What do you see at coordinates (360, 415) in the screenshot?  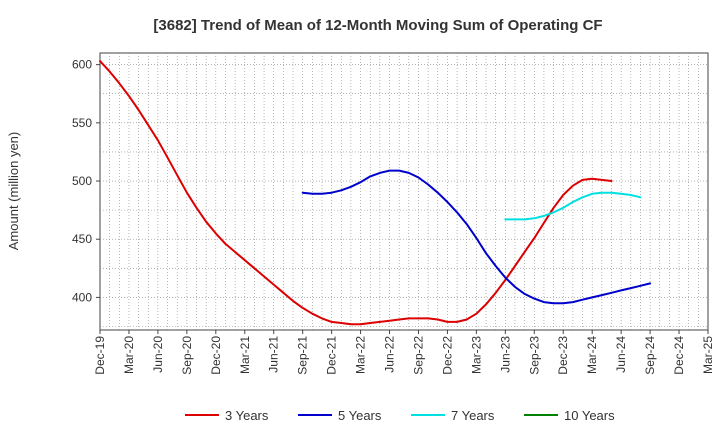 I see `legend-label: 5 Years` at bounding box center [360, 415].